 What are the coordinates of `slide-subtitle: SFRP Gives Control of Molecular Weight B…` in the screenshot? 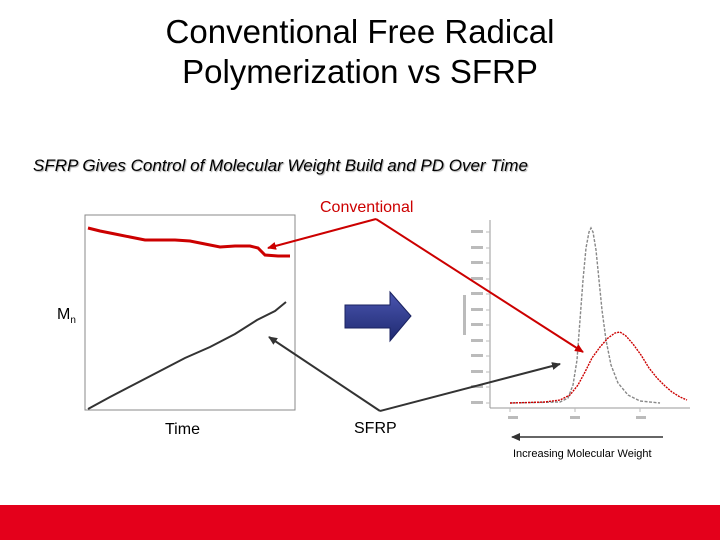 It's located at (280, 165).